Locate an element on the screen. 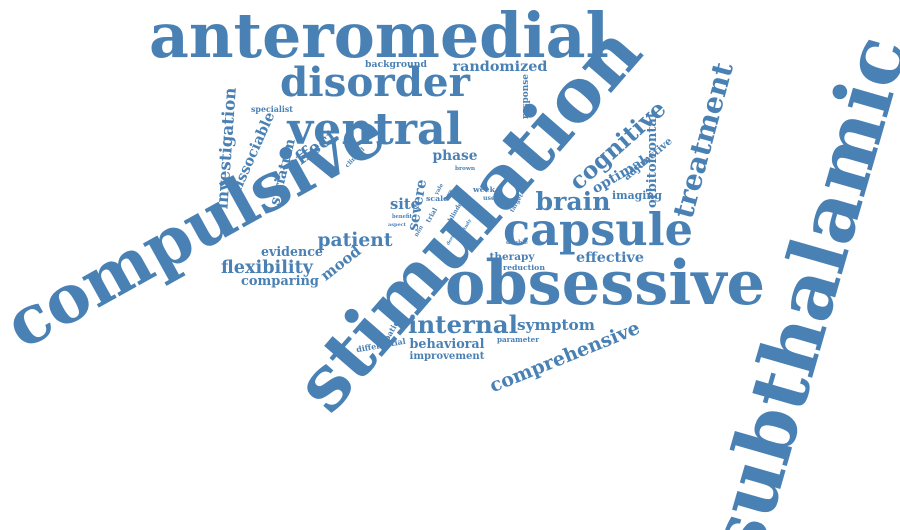 This screenshot has width=900, height=530. word-brain: brain is located at coordinates (573, 200).